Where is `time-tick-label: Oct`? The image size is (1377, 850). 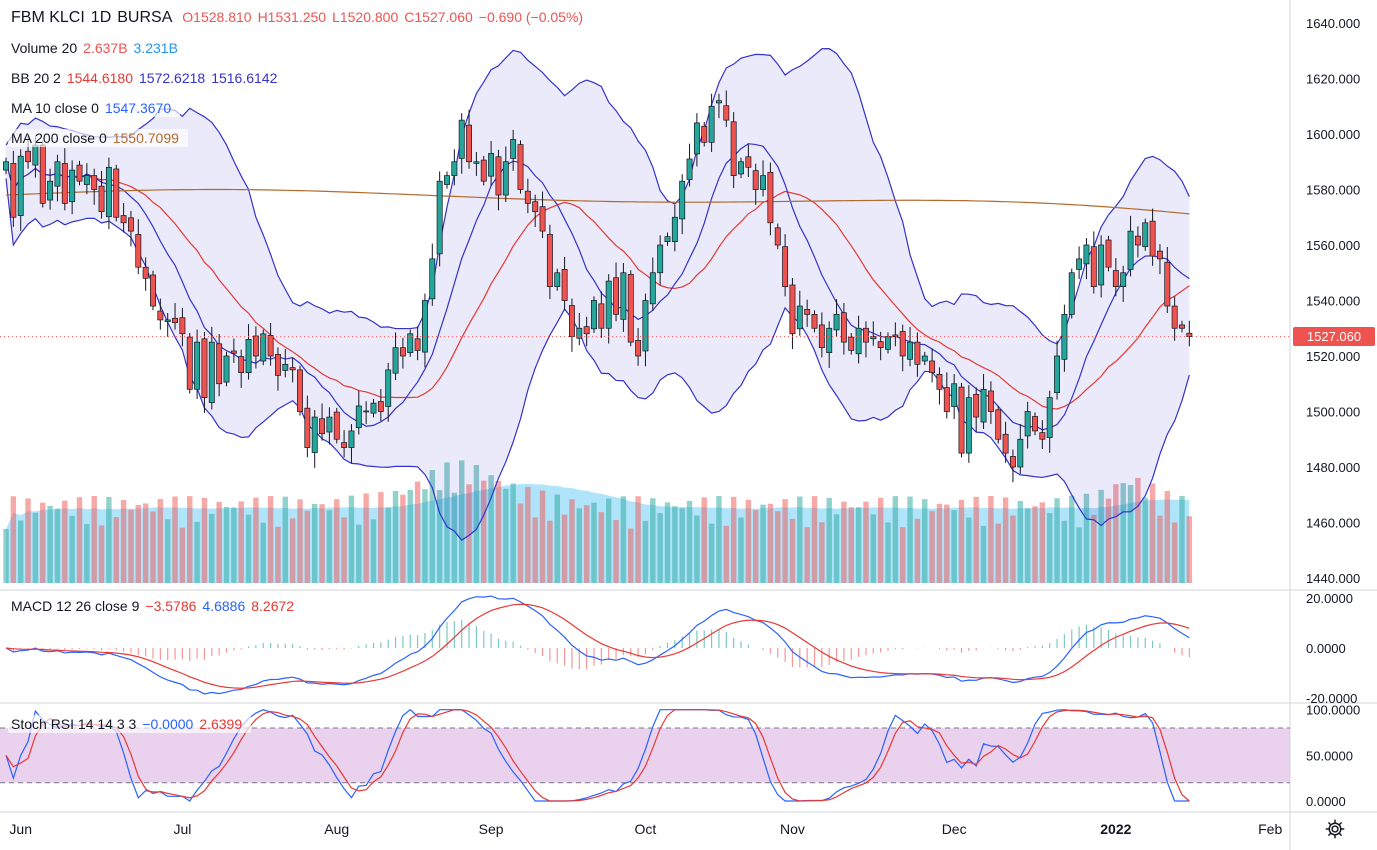 time-tick-label: Oct is located at coordinates (646, 829).